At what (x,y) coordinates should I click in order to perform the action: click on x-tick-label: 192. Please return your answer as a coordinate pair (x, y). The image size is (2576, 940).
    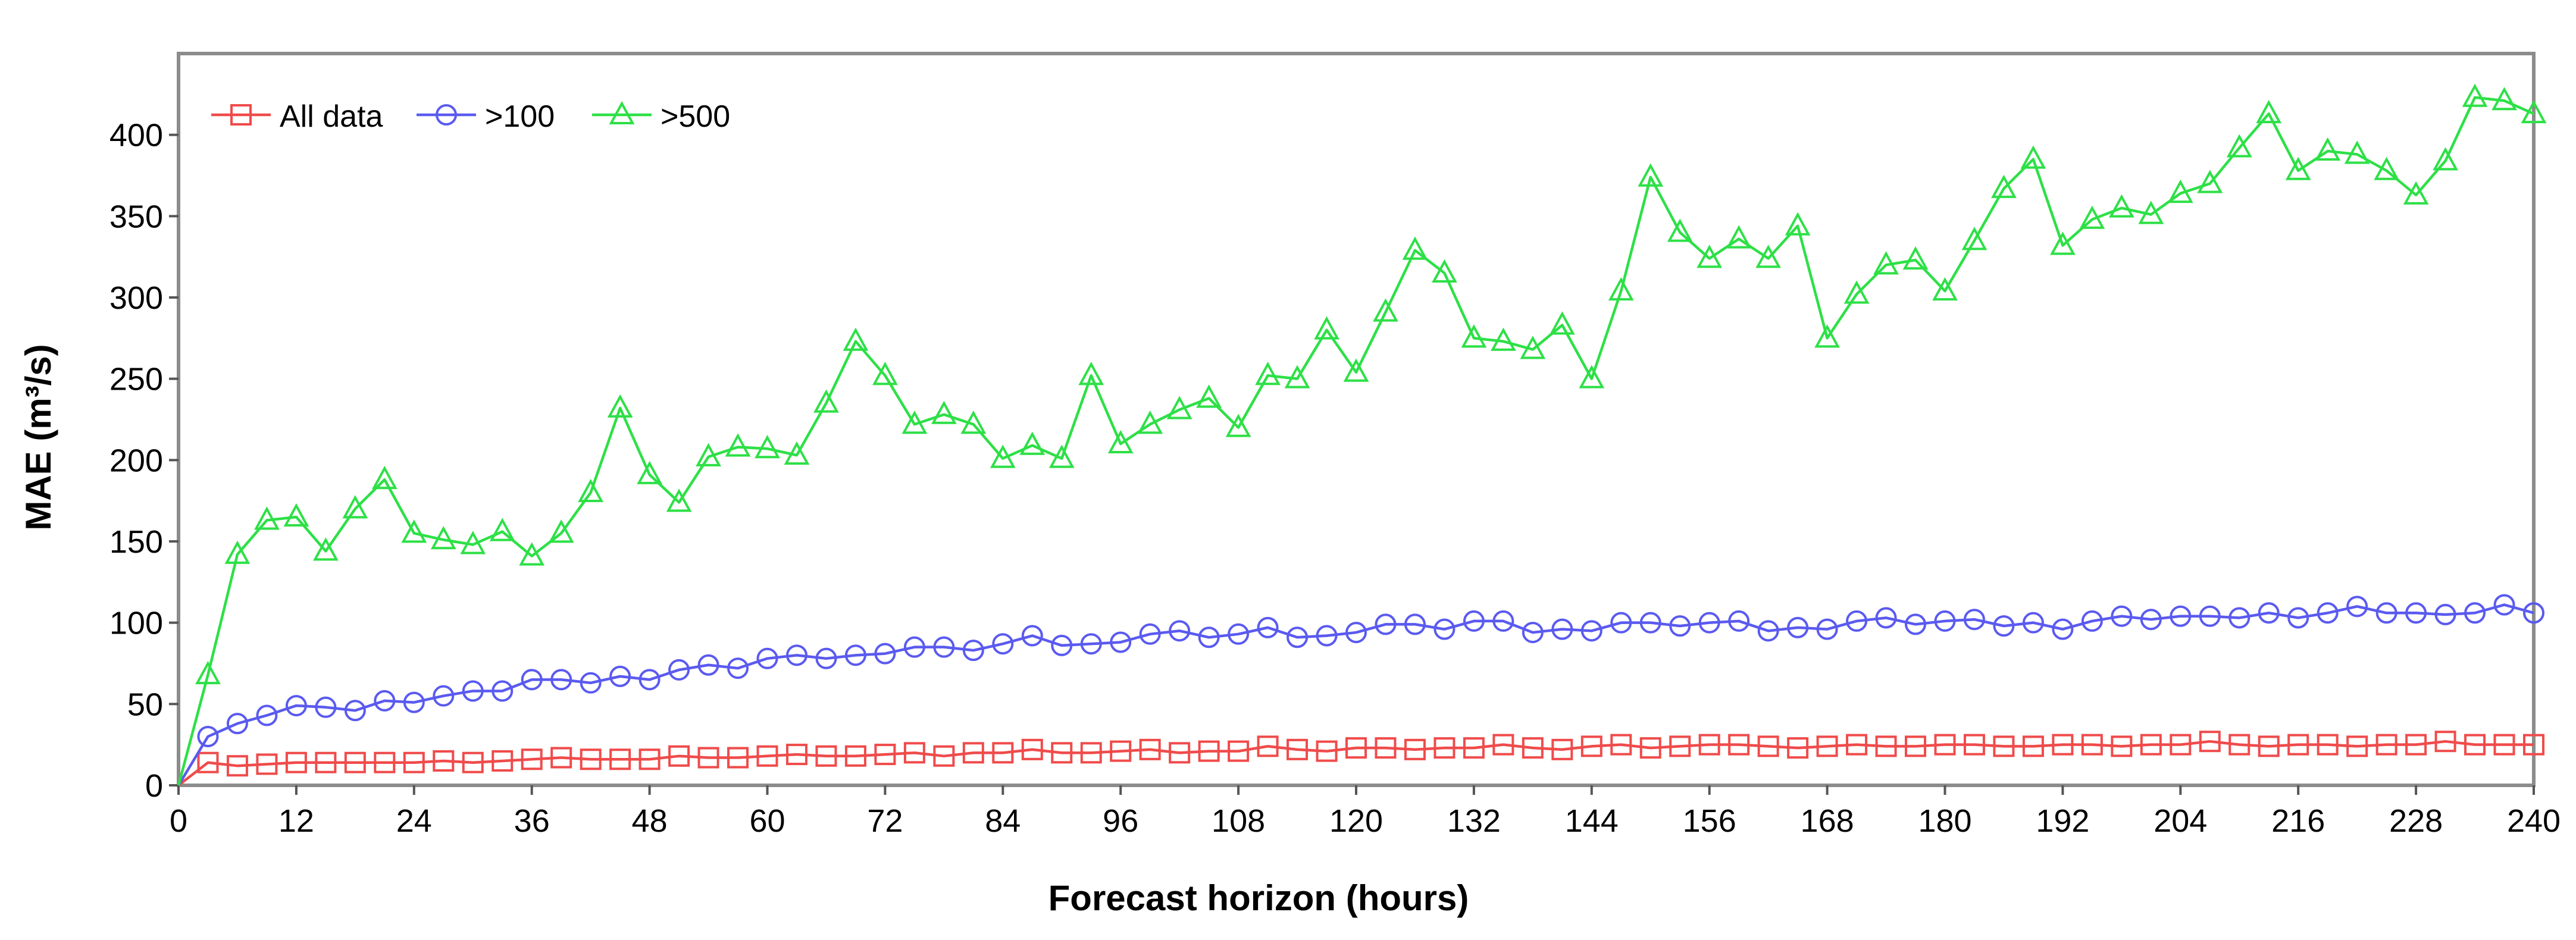
    Looking at the image, I should click on (2062, 821).